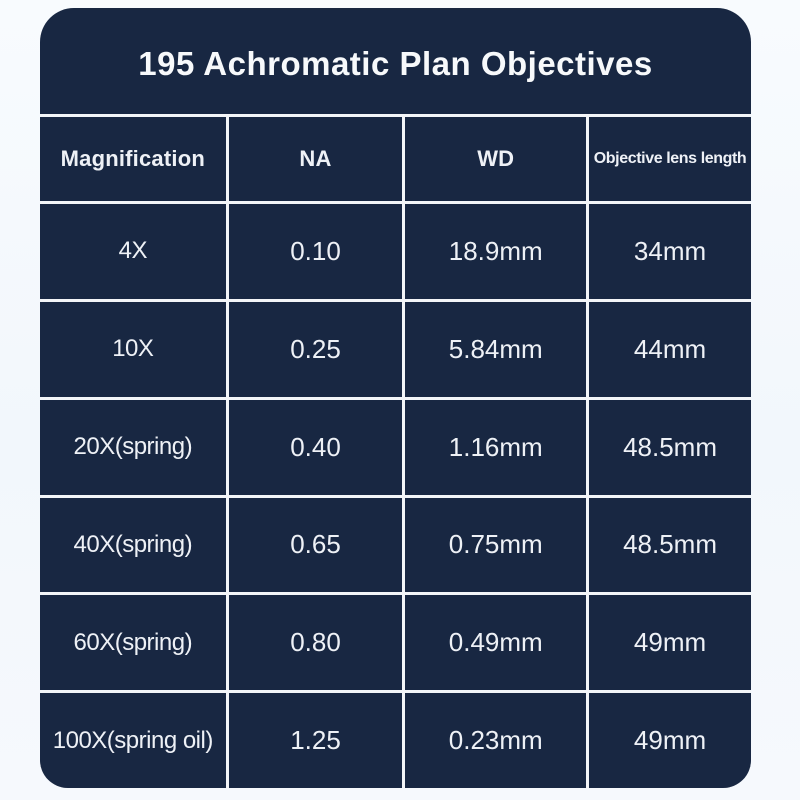  I want to click on page-title: 195 Achromatic Plan Objectives, so click(395, 63).